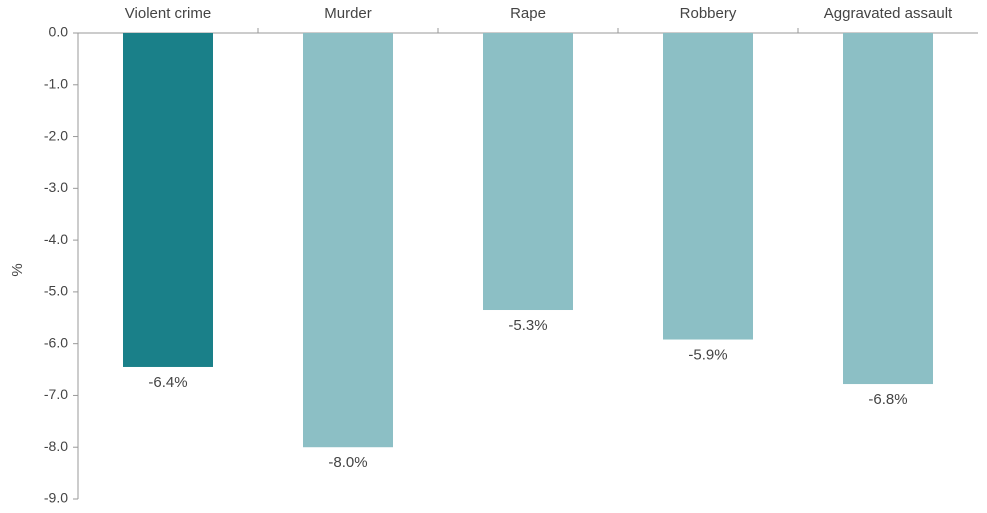 The height and width of the screenshot is (513, 987). I want to click on y-tick-label: -6.0, so click(56, 342).